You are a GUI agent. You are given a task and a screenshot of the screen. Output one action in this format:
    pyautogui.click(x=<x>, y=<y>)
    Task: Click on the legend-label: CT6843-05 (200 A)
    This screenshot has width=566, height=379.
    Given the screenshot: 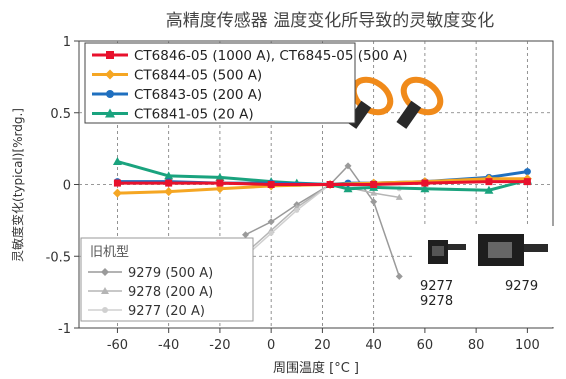 What is the action you would take?
    pyautogui.click(x=198, y=95)
    